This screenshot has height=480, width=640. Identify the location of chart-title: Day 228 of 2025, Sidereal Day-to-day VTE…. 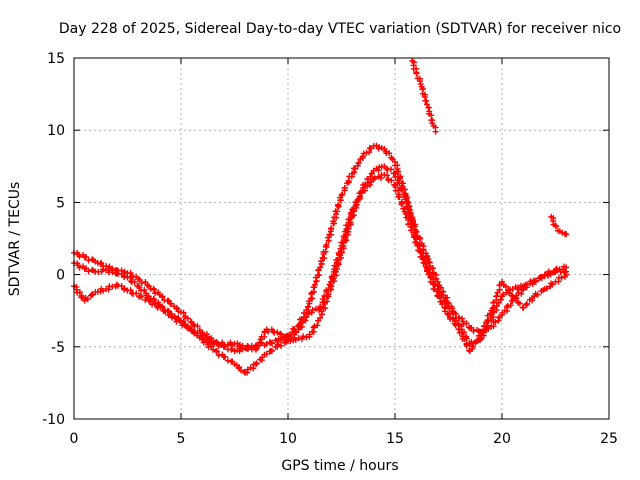
(340, 29).